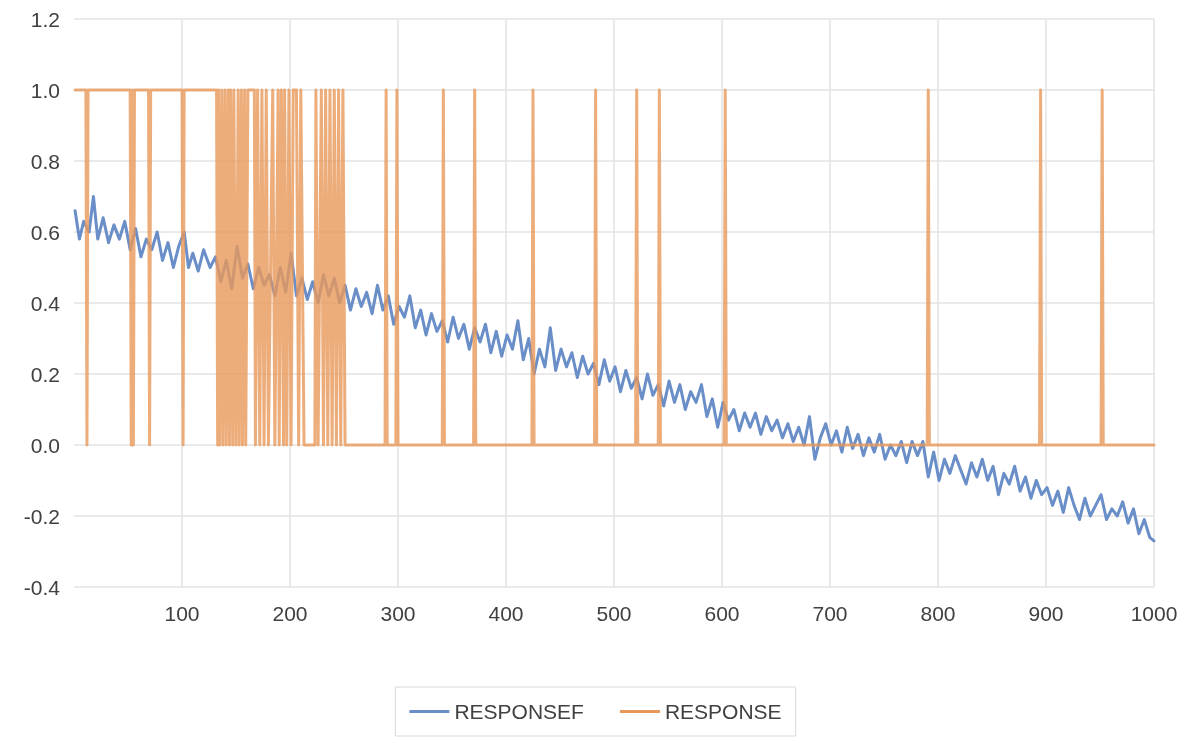 The height and width of the screenshot is (742, 1191). Describe the element at coordinates (41, 516) in the screenshot. I see `y-tick-label: -0.2` at that location.